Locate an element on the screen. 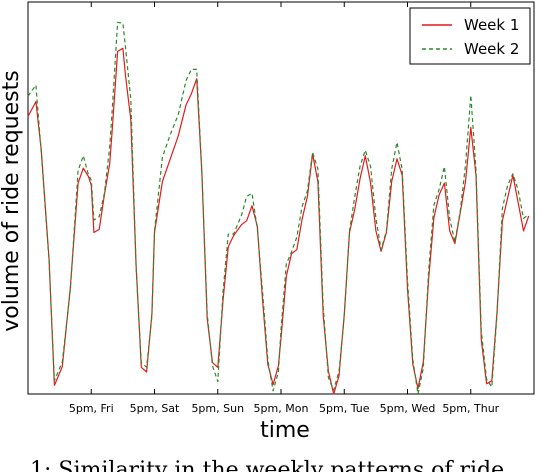 The height and width of the screenshot is (472, 542). x-tick-label: 5pm, Tue is located at coordinates (344, 408).